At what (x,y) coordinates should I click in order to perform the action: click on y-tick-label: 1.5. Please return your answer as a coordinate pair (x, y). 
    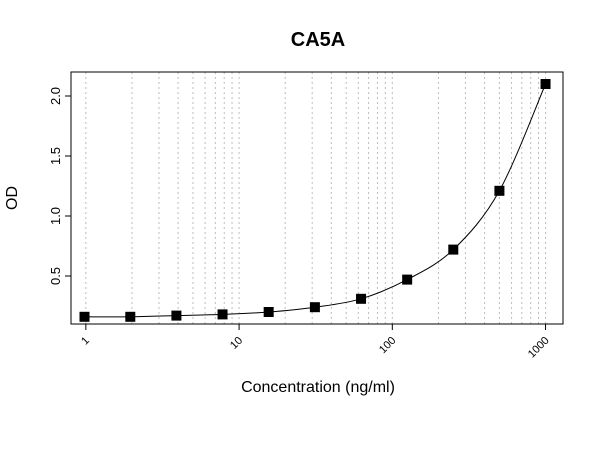
    Looking at the image, I should click on (55, 156).